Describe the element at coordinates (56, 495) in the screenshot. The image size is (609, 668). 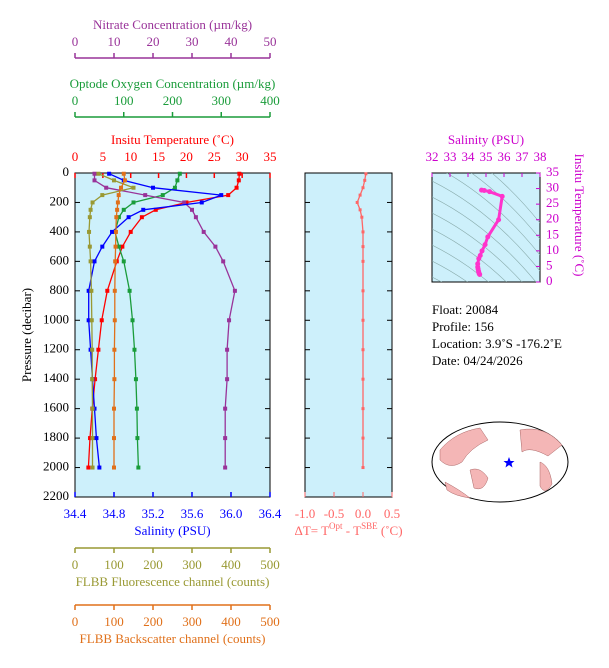
I see `y-tick-label: 2200` at that location.